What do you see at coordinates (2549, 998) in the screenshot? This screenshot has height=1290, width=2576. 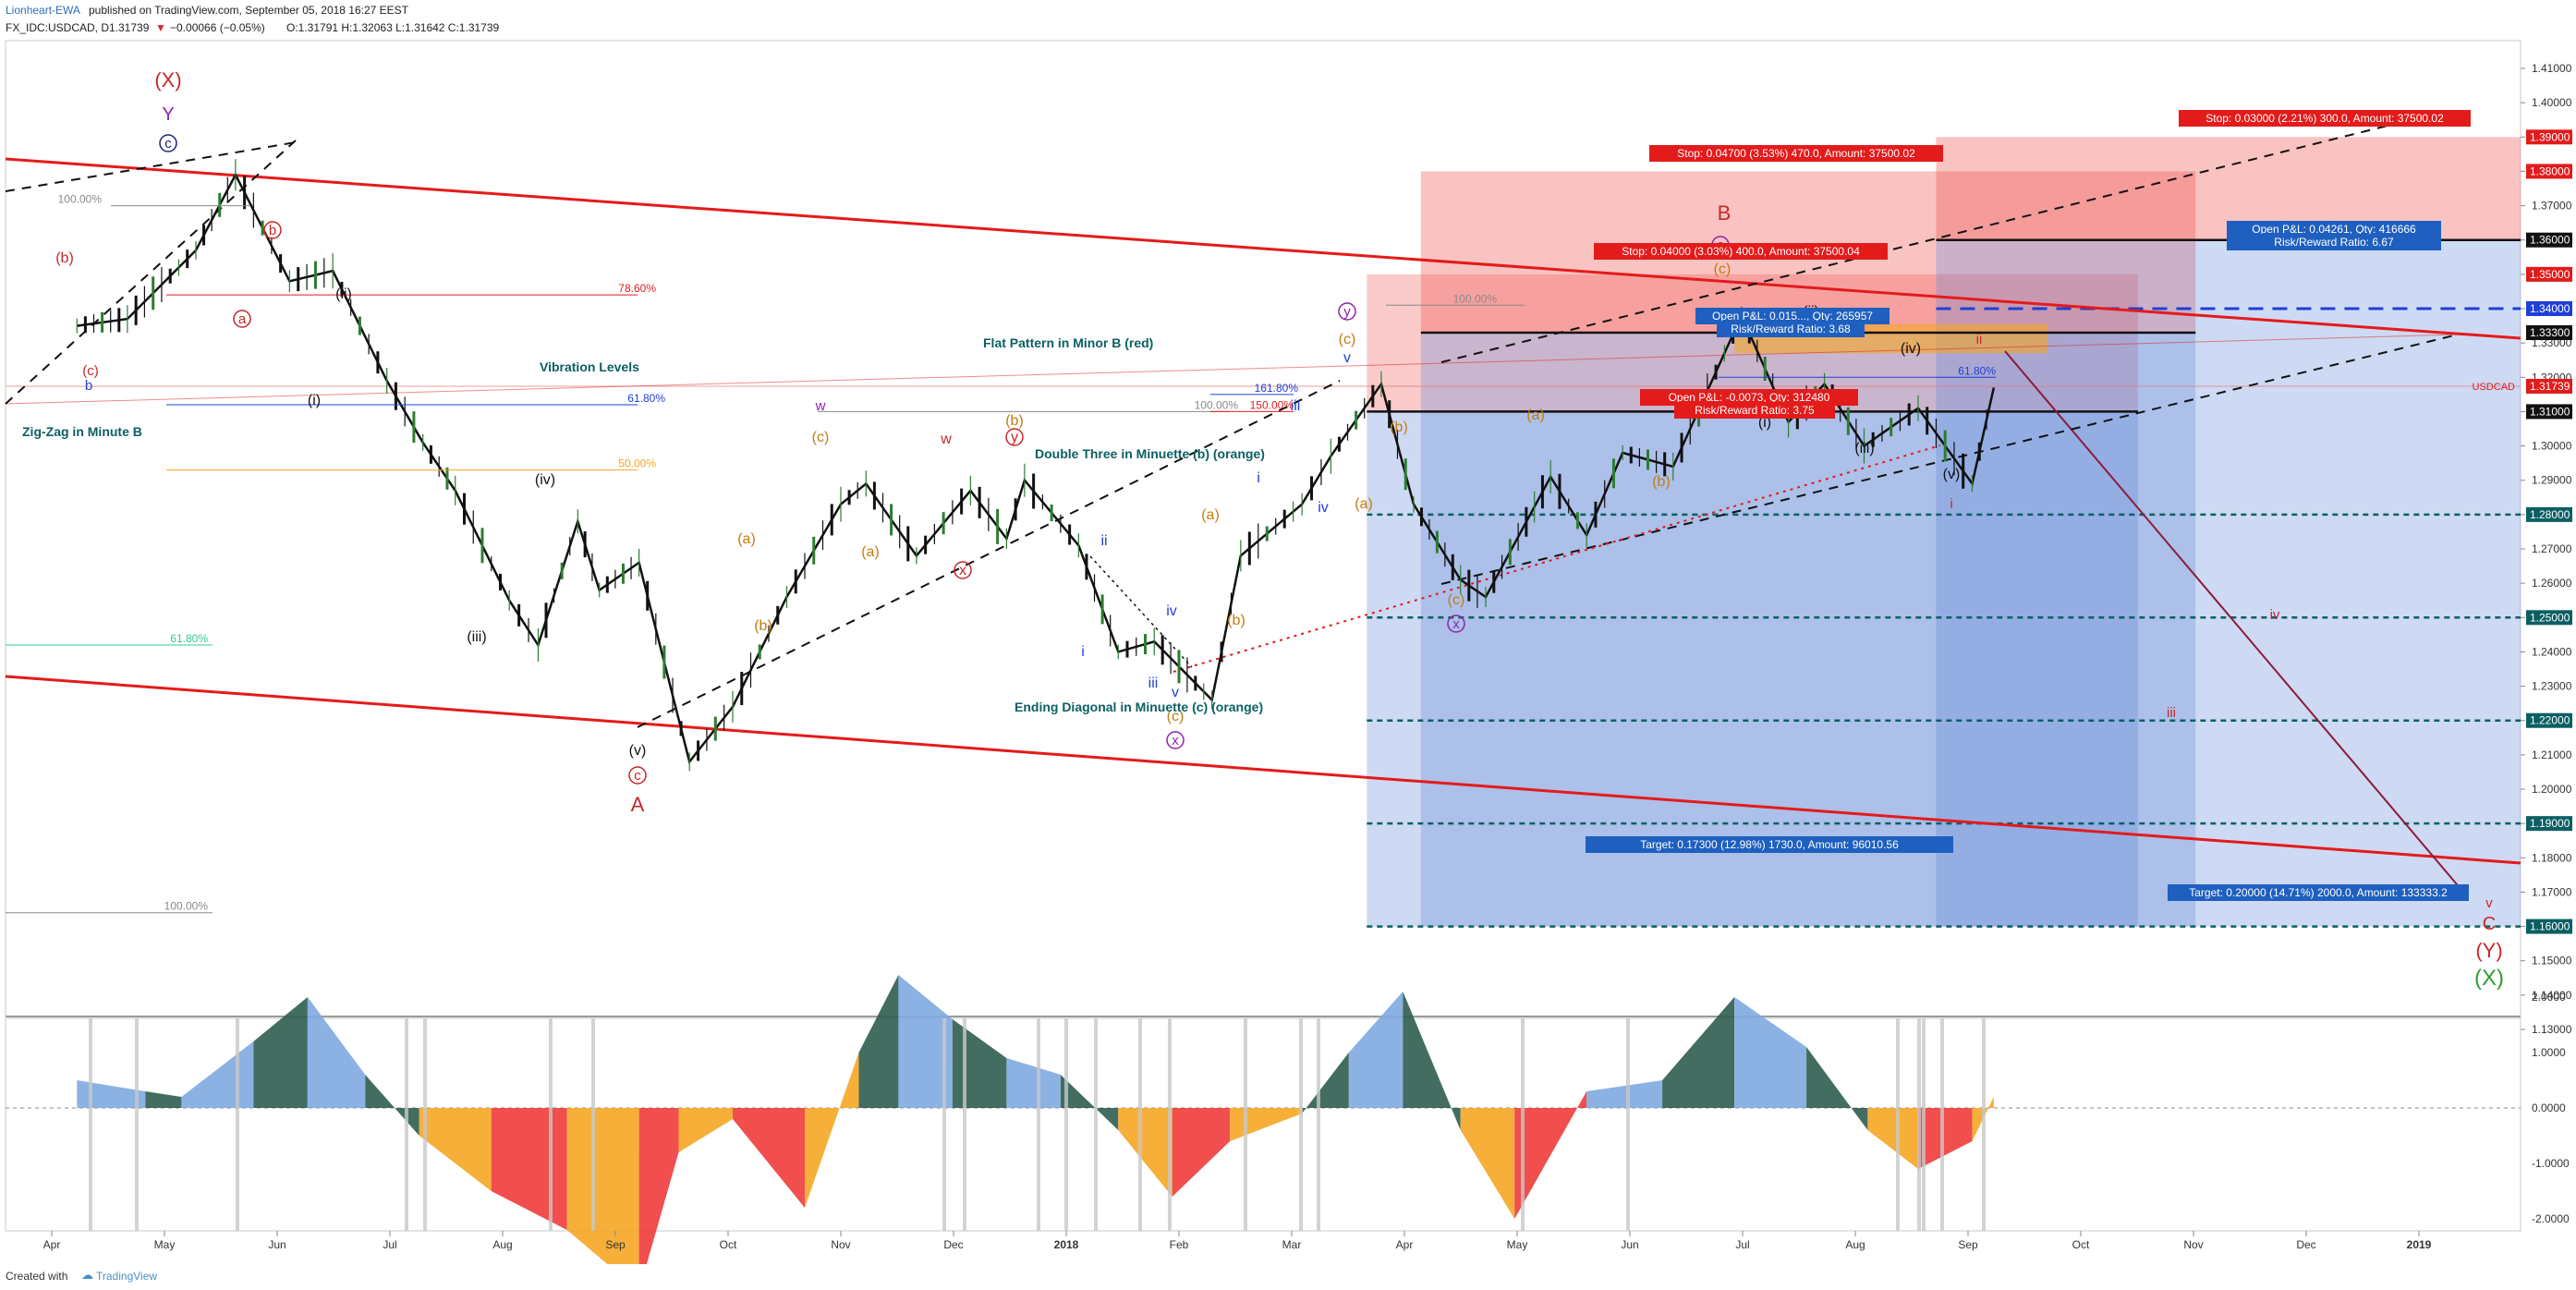 I see `osc-tick-label: 2.0000` at bounding box center [2549, 998].